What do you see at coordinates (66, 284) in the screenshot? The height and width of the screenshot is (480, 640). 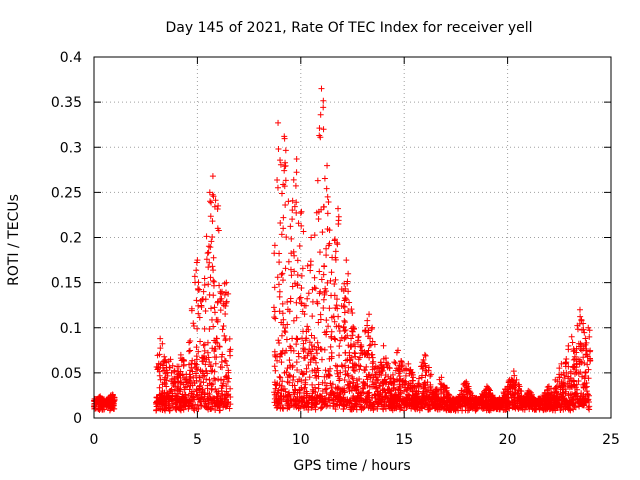 I see `y-tick-label: 0.15` at bounding box center [66, 284].